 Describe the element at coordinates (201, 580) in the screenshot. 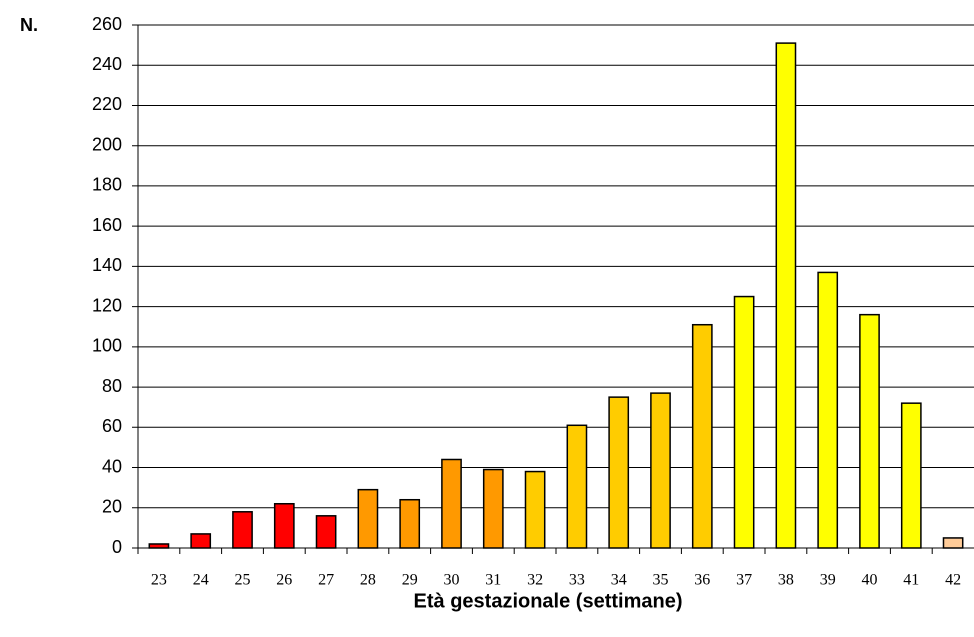

I see `x-tick-label: 24` at that location.